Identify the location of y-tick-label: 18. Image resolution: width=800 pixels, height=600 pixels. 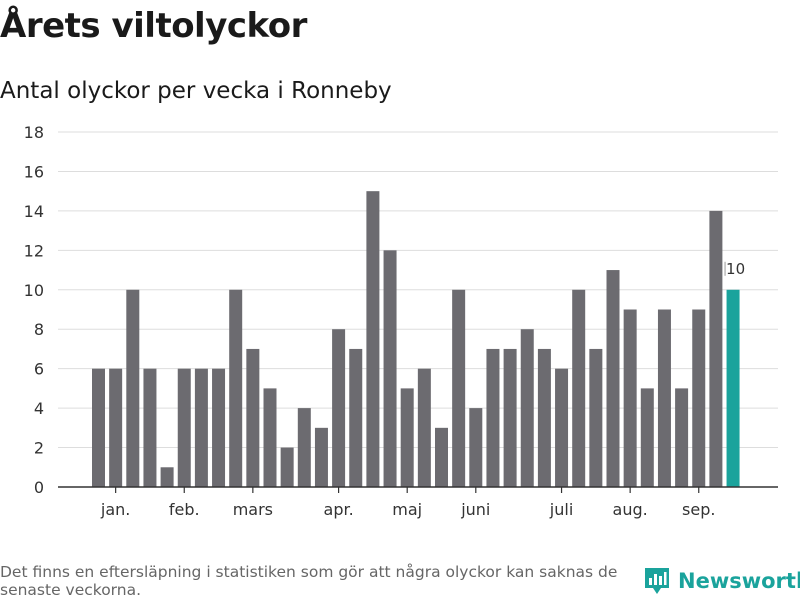
(34, 132).